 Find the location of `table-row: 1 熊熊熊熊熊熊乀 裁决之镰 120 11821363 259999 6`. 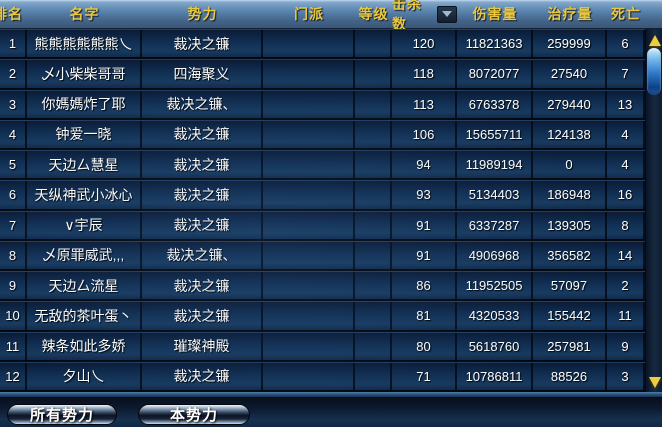

table-row: 1 熊熊熊熊熊熊乀 裁决之镰 120 11821363 259999 6 is located at coordinates (322, 44).